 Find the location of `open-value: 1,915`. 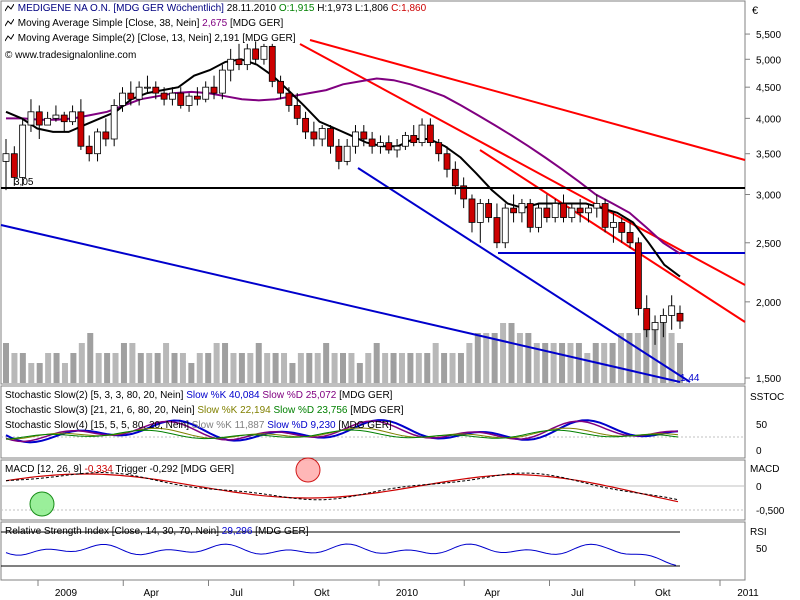

open-value: 1,915 is located at coordinates (302, 8).